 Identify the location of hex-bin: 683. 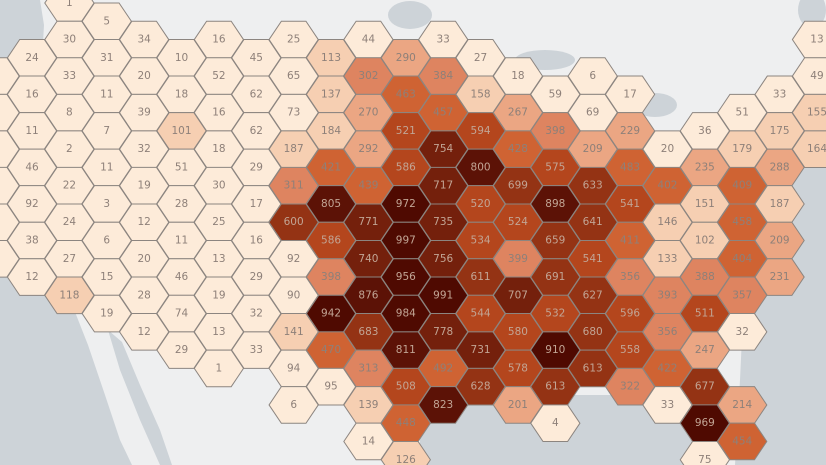
(368, 332).